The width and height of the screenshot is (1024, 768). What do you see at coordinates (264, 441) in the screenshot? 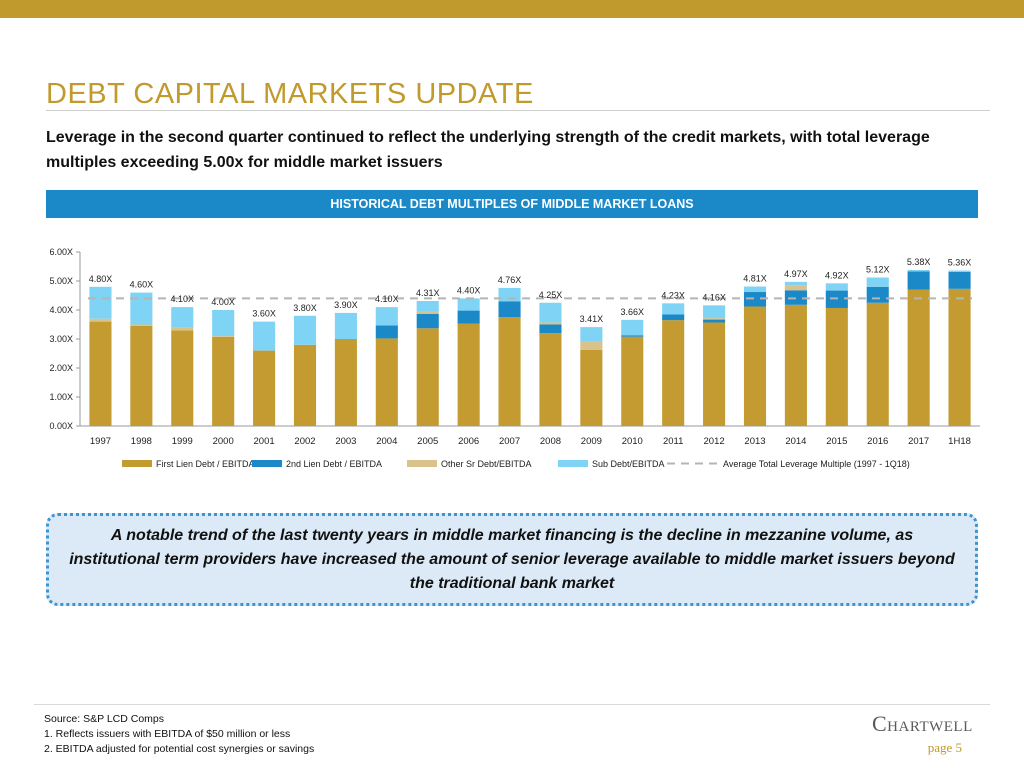
I see `x-tick-label: 2001` at bounding box center [264, 441].